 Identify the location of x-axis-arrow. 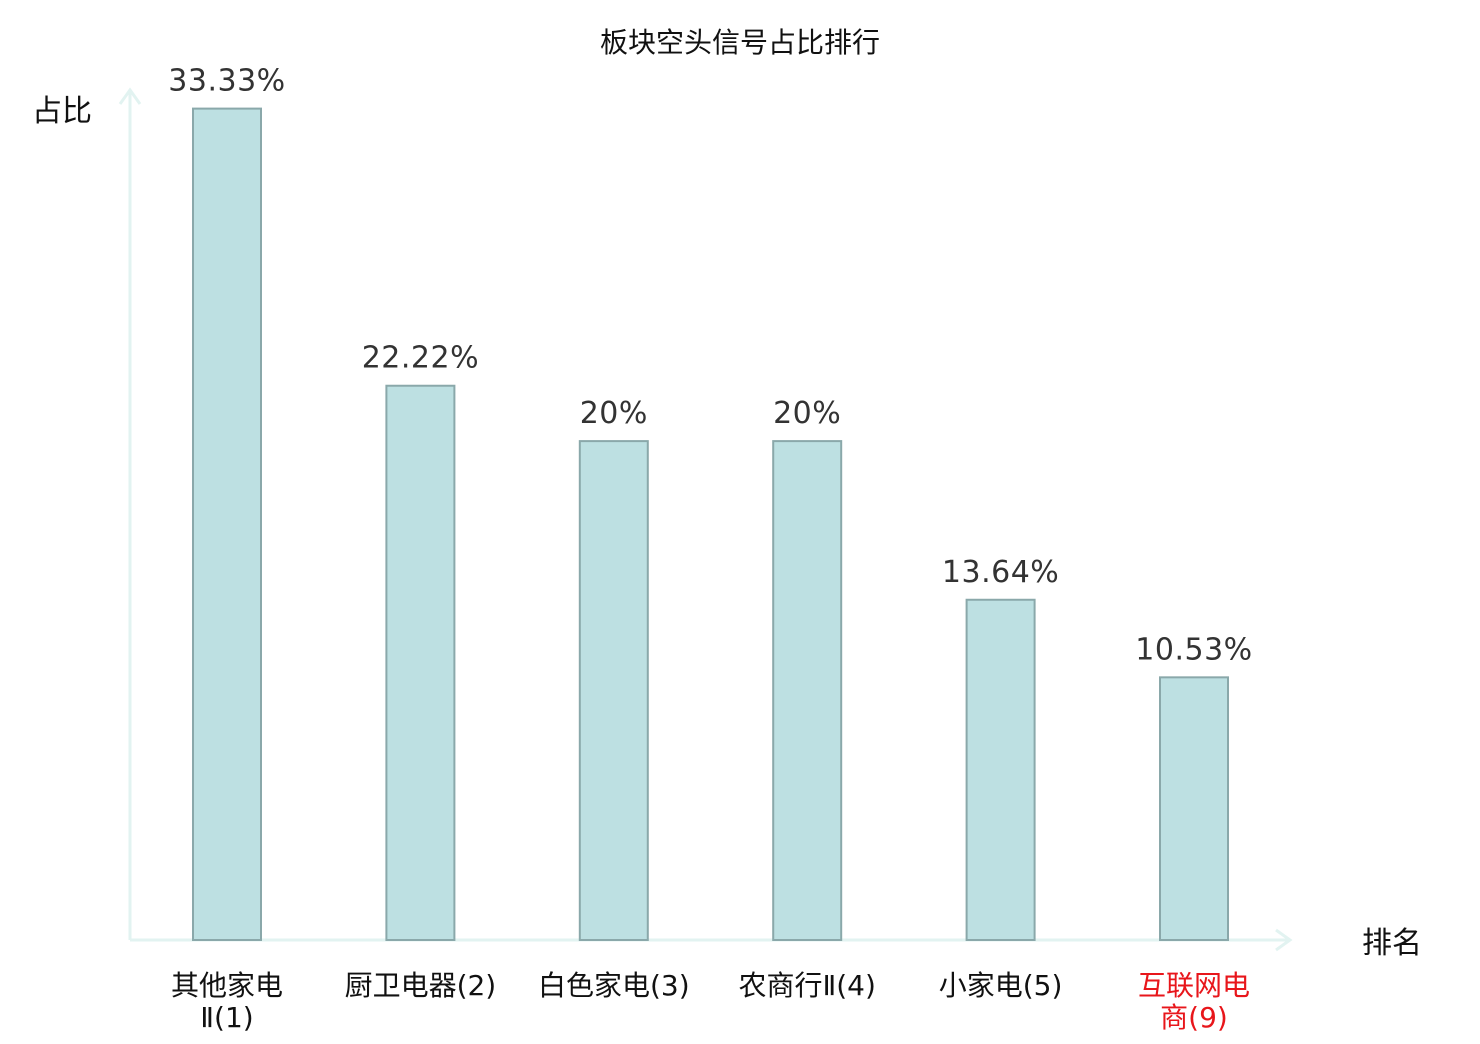
(1284, 940).